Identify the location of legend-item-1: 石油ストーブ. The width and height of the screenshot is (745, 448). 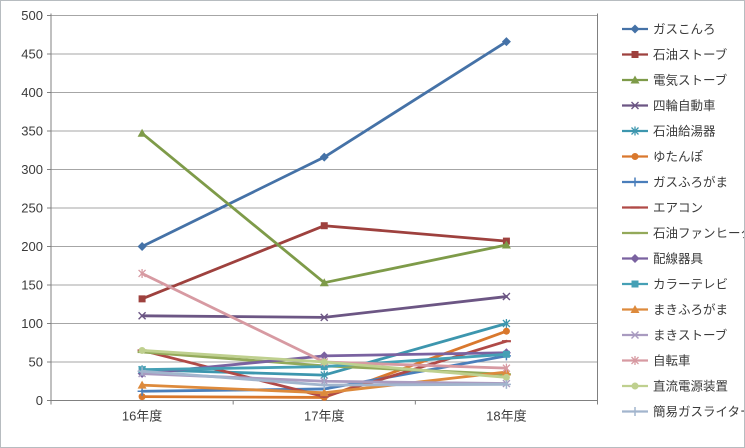
(675, 54).